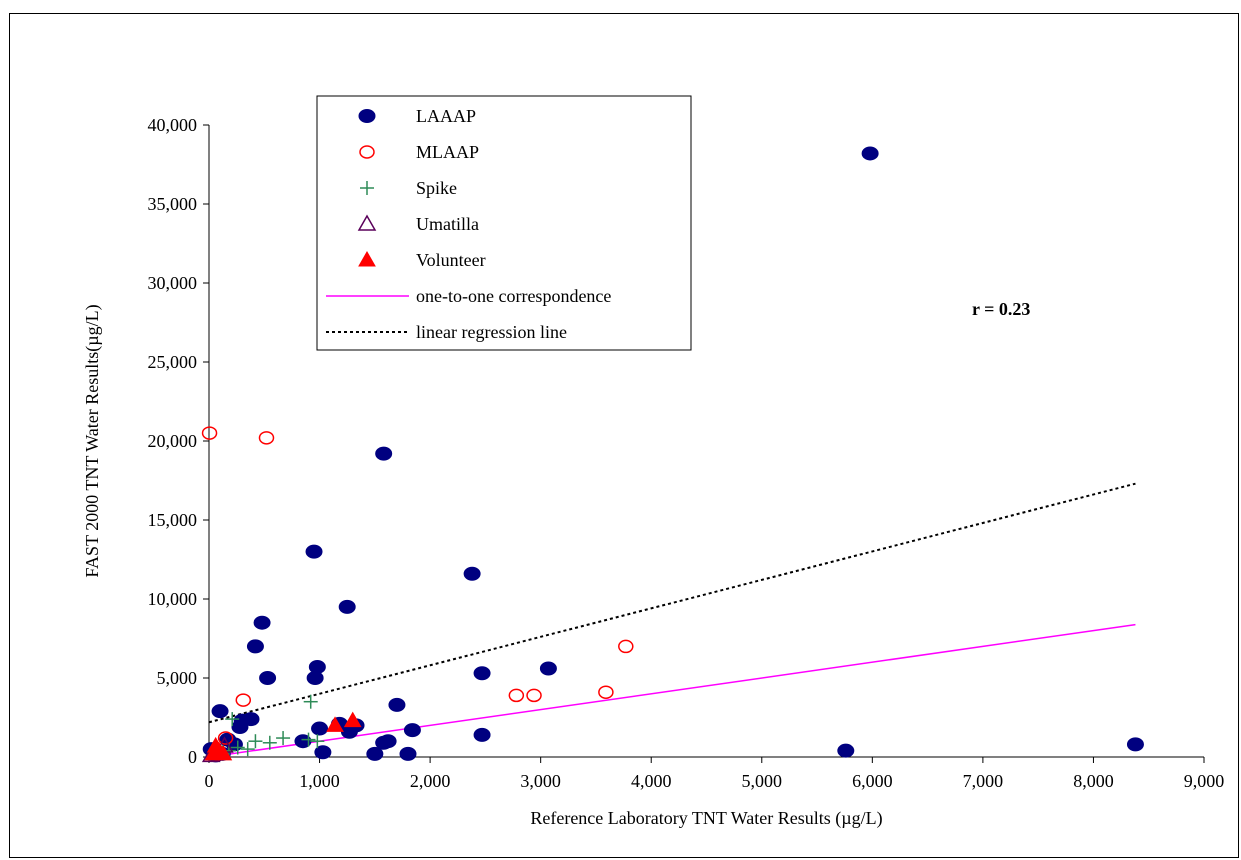 The width and height of the screenshot is (1241, 860). What do you see at coordinates (367, 152) in the screenshot?
I see `legend-marker-mlaap` at bounding box center [367, 152].